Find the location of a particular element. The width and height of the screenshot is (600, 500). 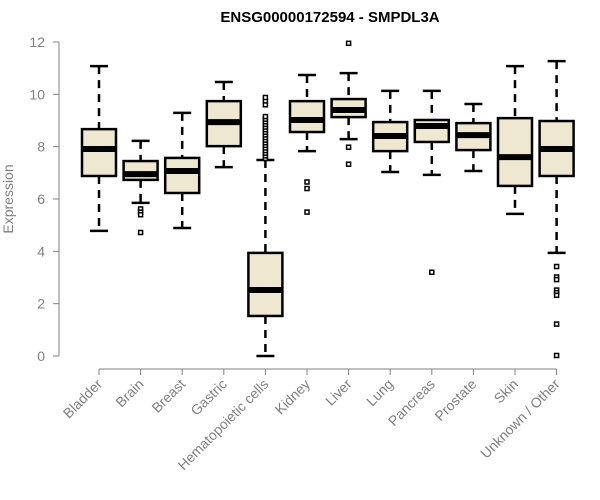

box-prostate is located at coordinates (473, 137).